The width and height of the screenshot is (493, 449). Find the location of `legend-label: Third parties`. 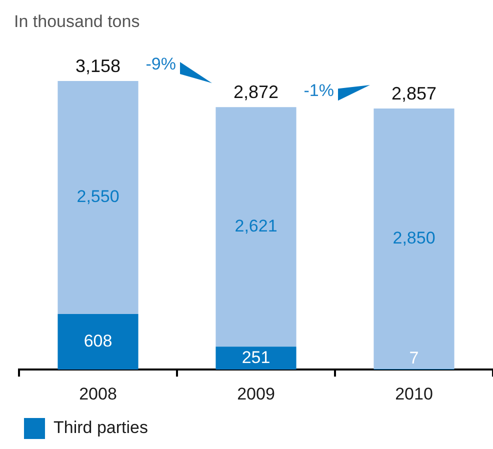

legend-label: Third parties is located at coordinates (101, 428).